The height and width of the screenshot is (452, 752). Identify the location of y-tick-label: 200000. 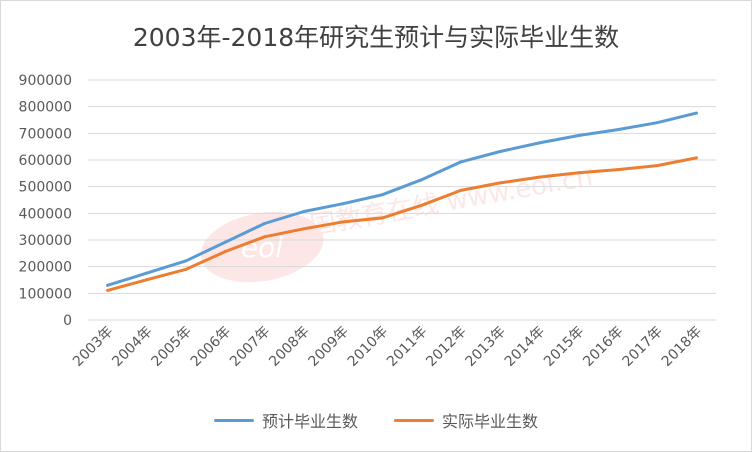
(45, 268).